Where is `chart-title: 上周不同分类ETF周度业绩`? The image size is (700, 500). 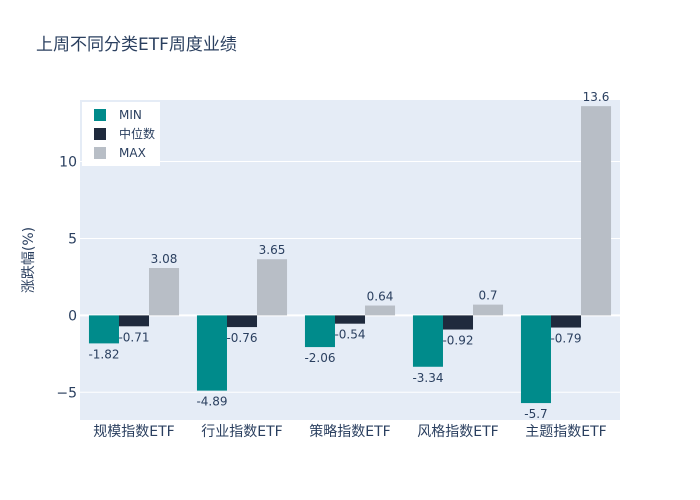 chart-title: 上周不同分类ETF周度业绩 is located at coordinates (136, 45).